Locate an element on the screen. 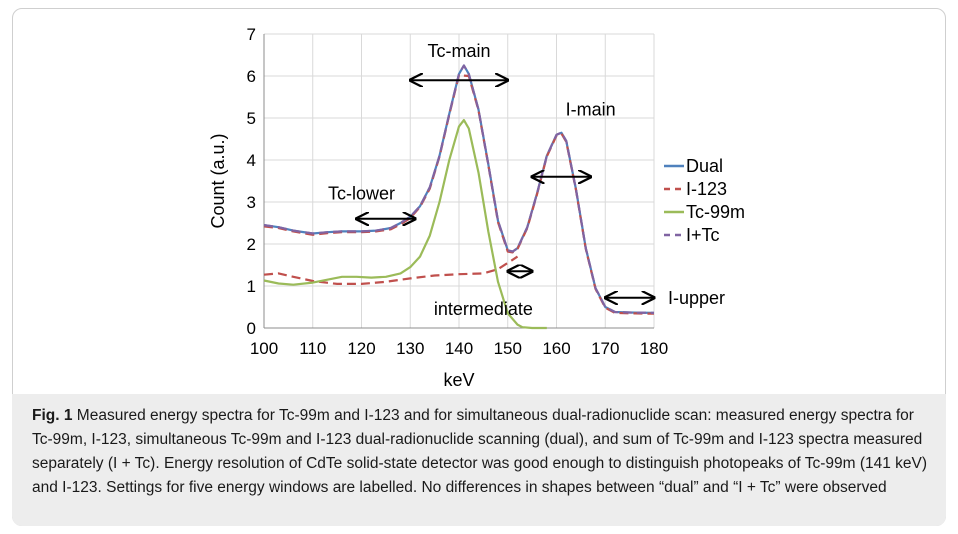  y-tick-label: 0 is located at coordinates (251, 328).